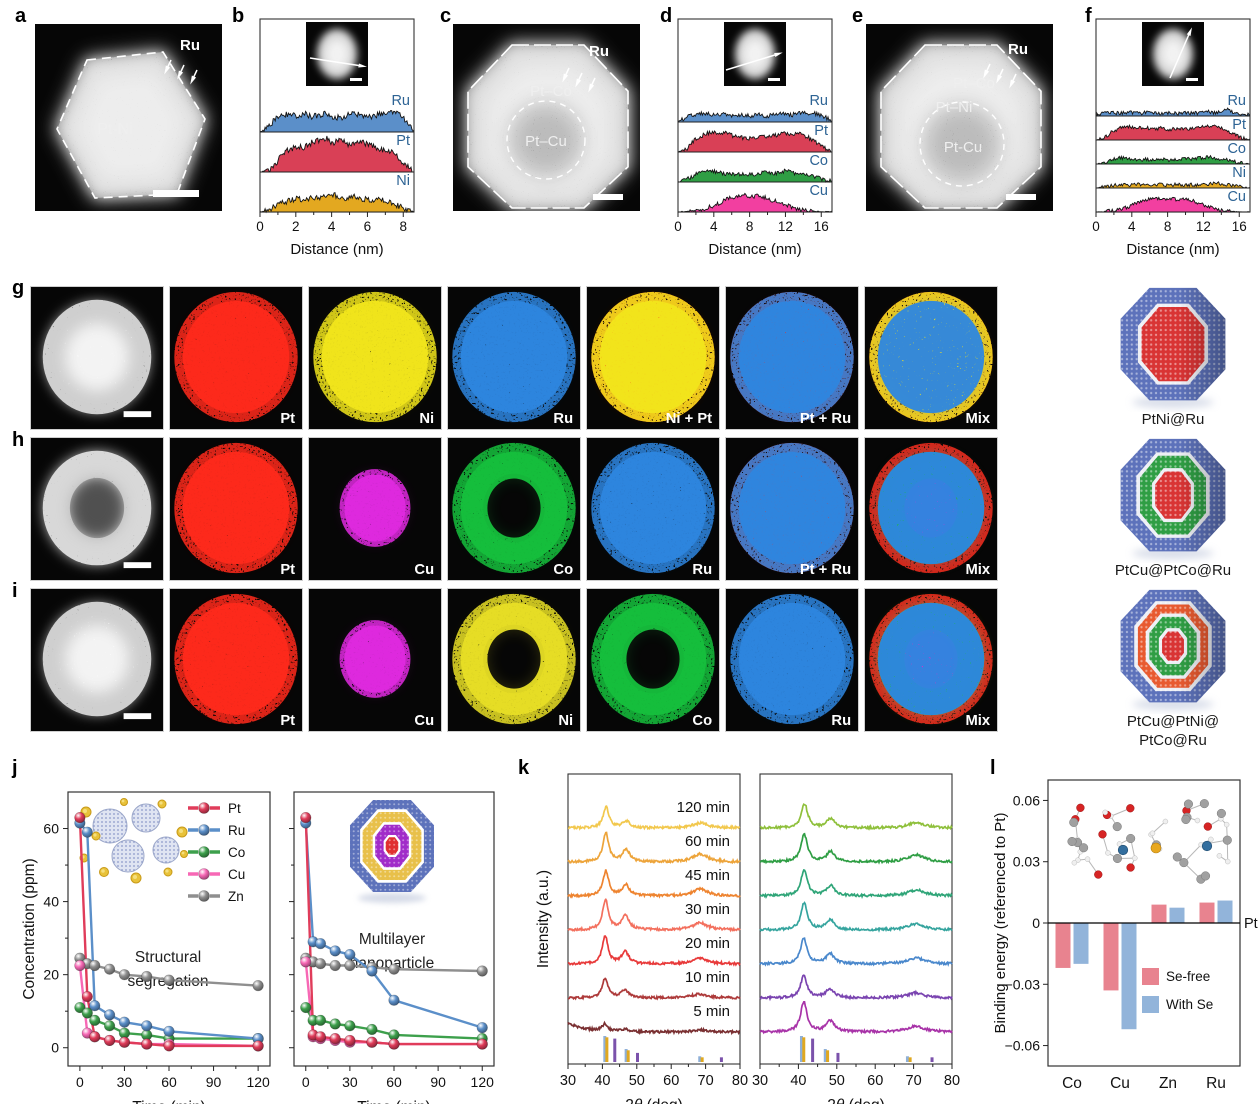 The image size is (1258, 1111). I want to click on panel-h-letter: h, so click(18, 440).